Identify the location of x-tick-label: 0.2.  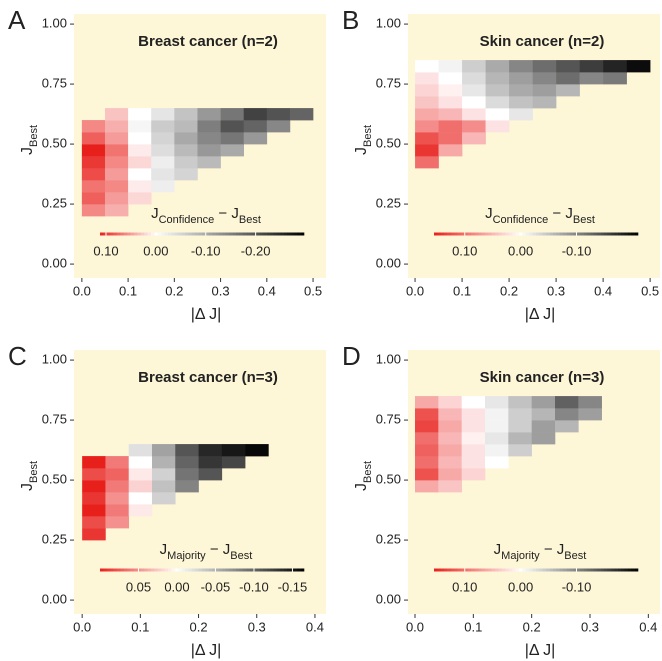
(509, 290).